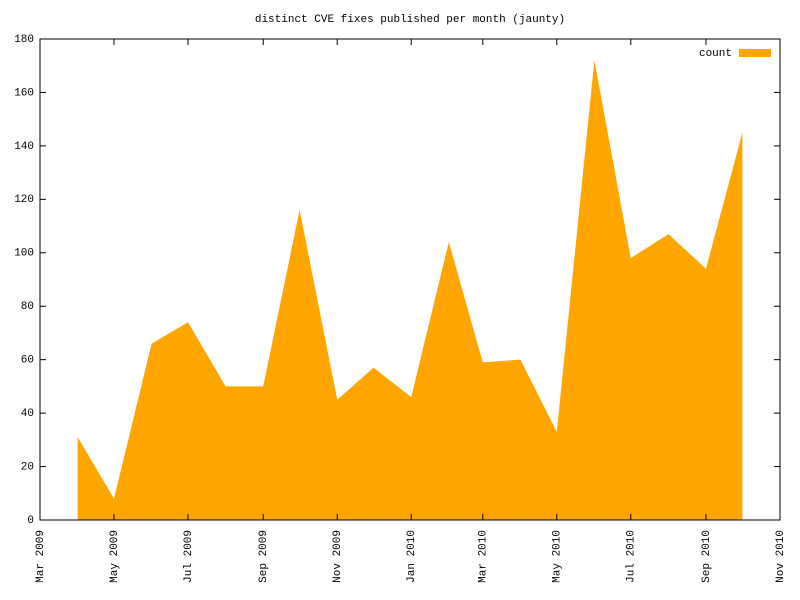 The width and height of the screenshot is (800, 600). I want to click on y-tick-label: 160, so click(24, 93).